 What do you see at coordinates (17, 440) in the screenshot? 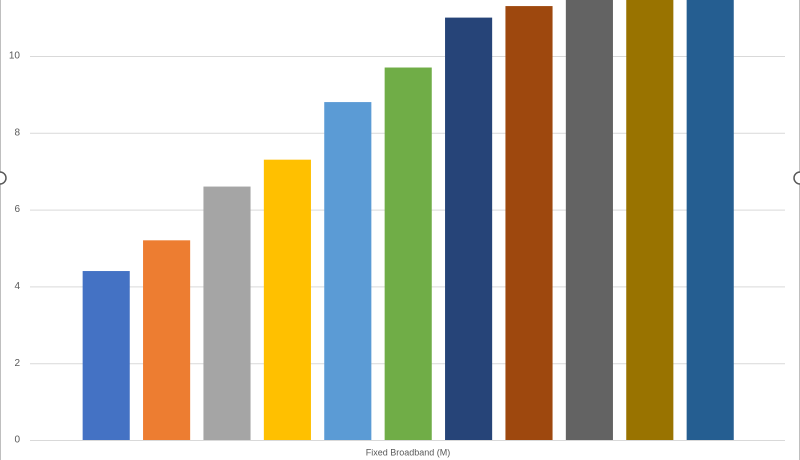
I see `y-tick-label: 0` at bounding box center [17, 440].